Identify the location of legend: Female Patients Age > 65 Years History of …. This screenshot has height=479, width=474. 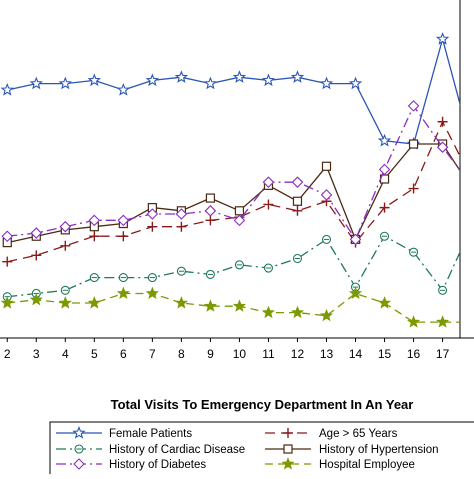
(261, 450).